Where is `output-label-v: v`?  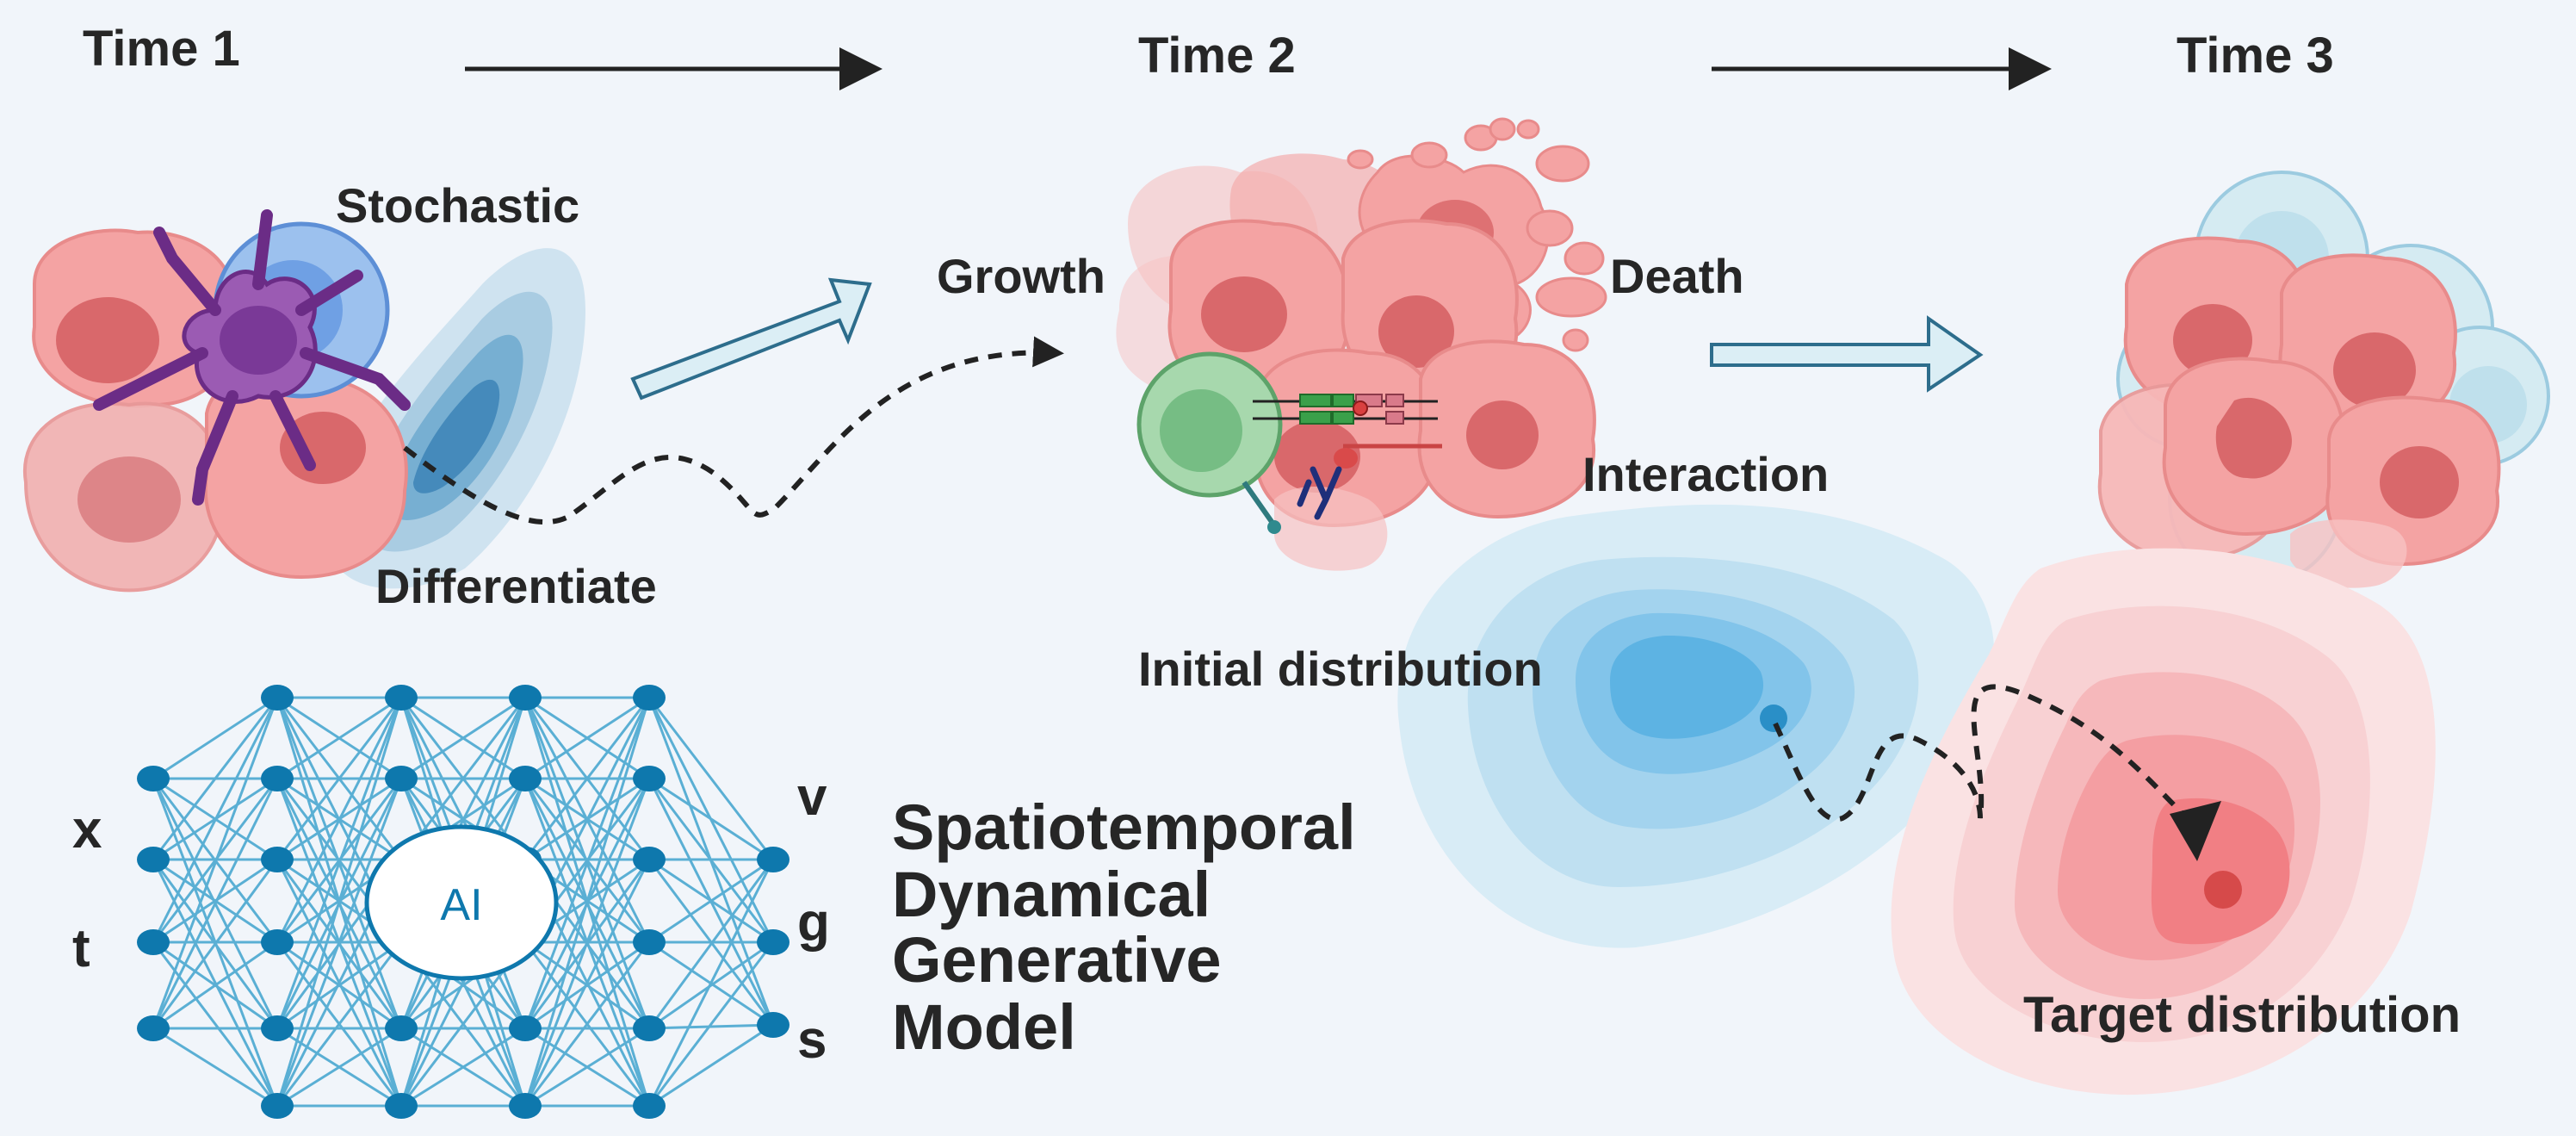
output-label-v: v is located at coordinates (812, 797).